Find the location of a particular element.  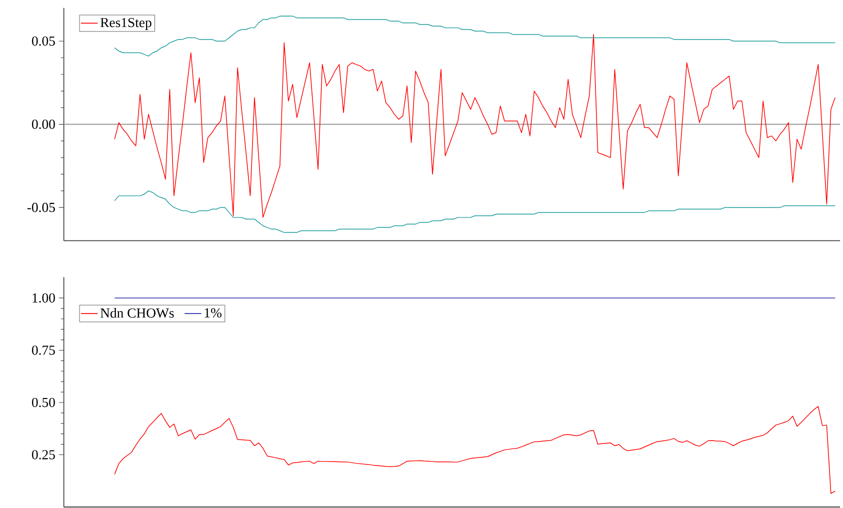

legend-label: Ndn CHOWs is located at coordinates (137, 313).